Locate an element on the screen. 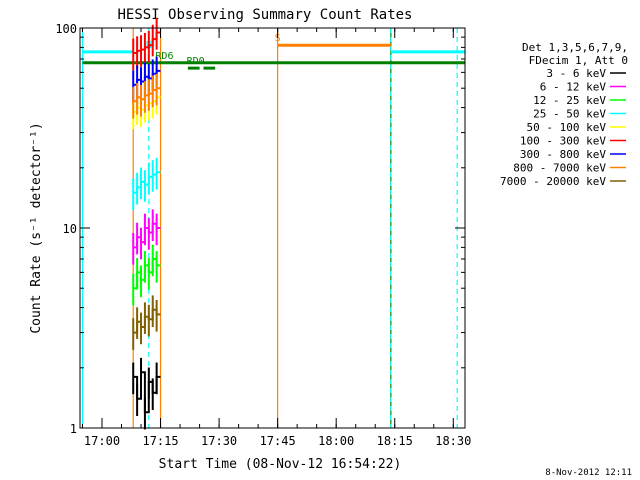 The image size is (640, 480). chart-title: HESSI Observing Summary Count Rates is located at coordinates (264, 15).